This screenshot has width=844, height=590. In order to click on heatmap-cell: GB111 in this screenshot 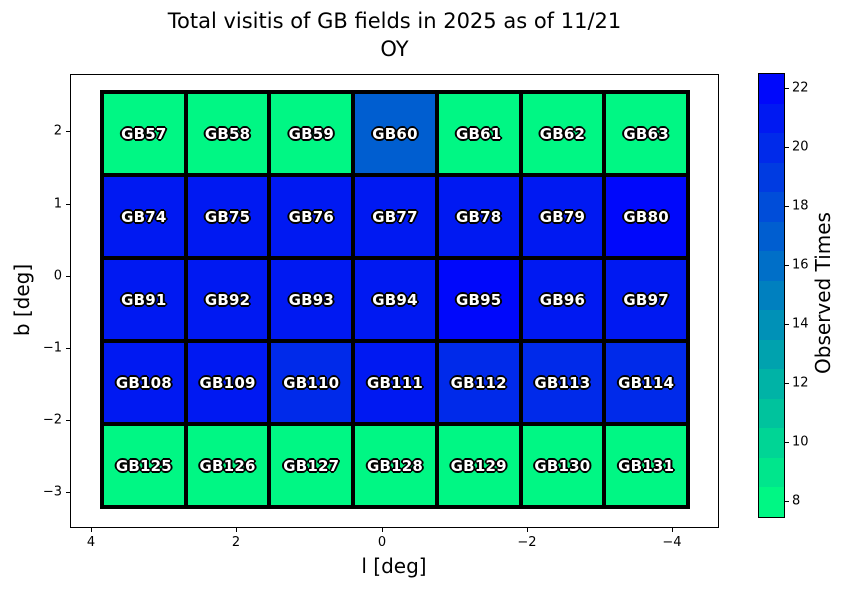, I will do `click(395, 382)`.